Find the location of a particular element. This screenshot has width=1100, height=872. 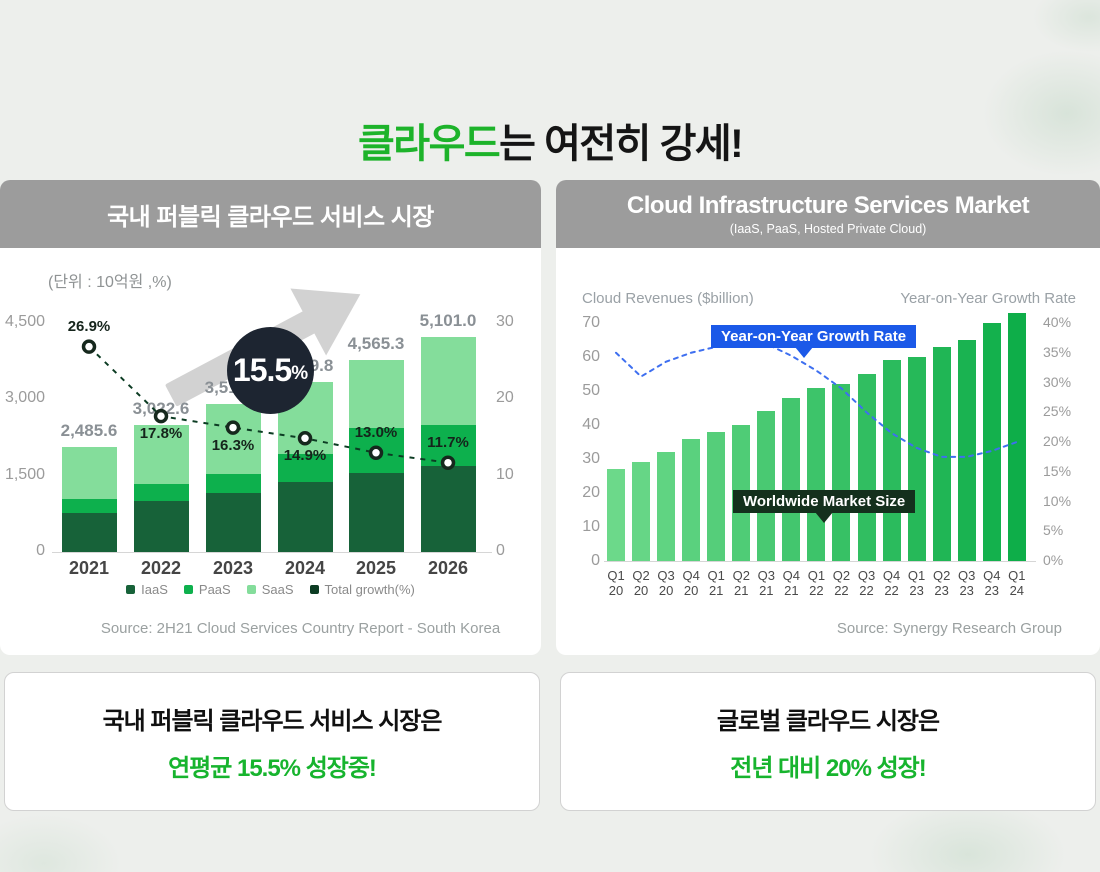

global-left-tick: 10 is located at coordinates (591, 526).